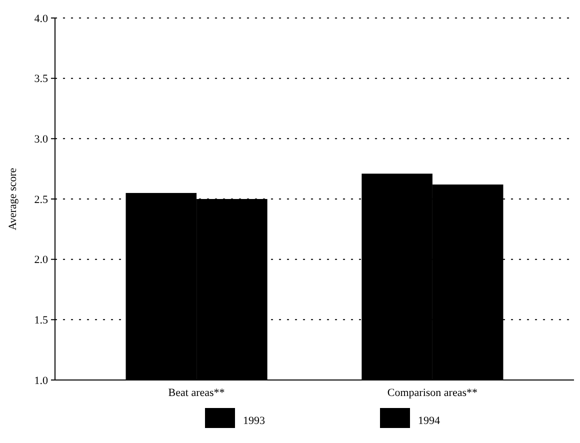  What do you see at coordinates (41, 380) in the screenshot?
I see `y-tick-label: 1.0` at bounding box center [41, 380].